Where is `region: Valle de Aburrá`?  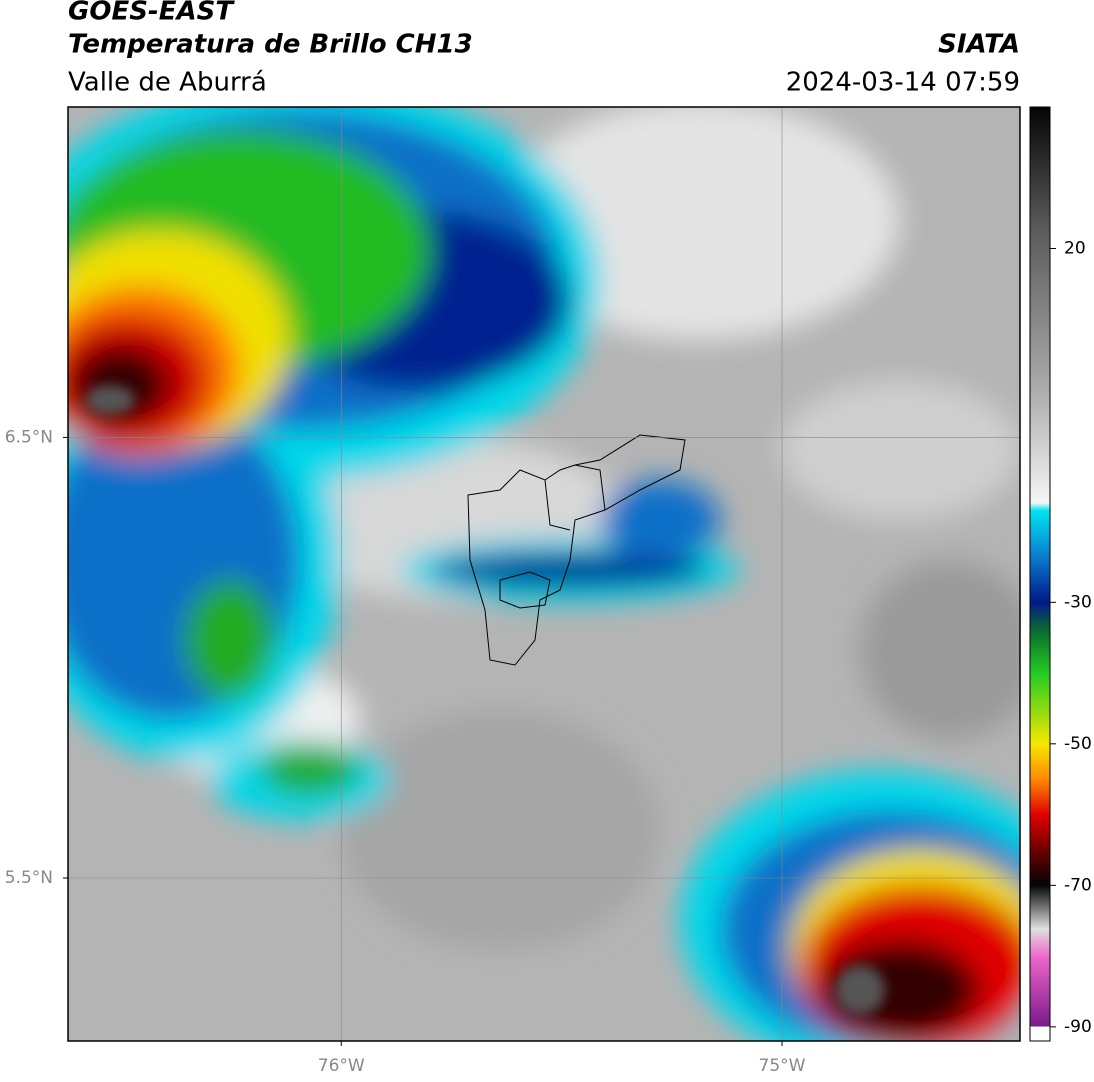
region: Valle de Aburrá is located at coordinates (167, 83).